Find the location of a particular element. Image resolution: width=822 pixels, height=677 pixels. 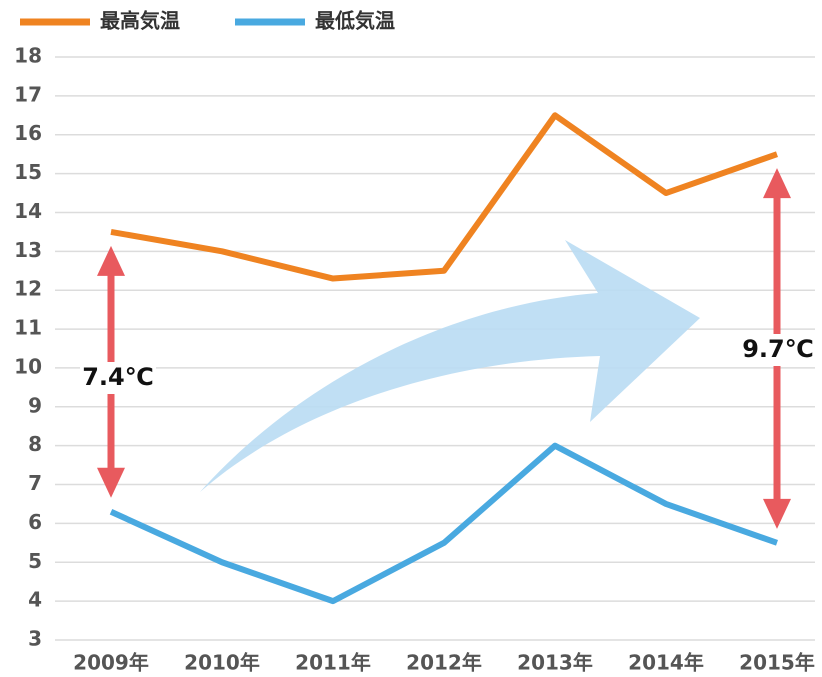

y-tick-label: 9 is located at coordinates (35, 405).